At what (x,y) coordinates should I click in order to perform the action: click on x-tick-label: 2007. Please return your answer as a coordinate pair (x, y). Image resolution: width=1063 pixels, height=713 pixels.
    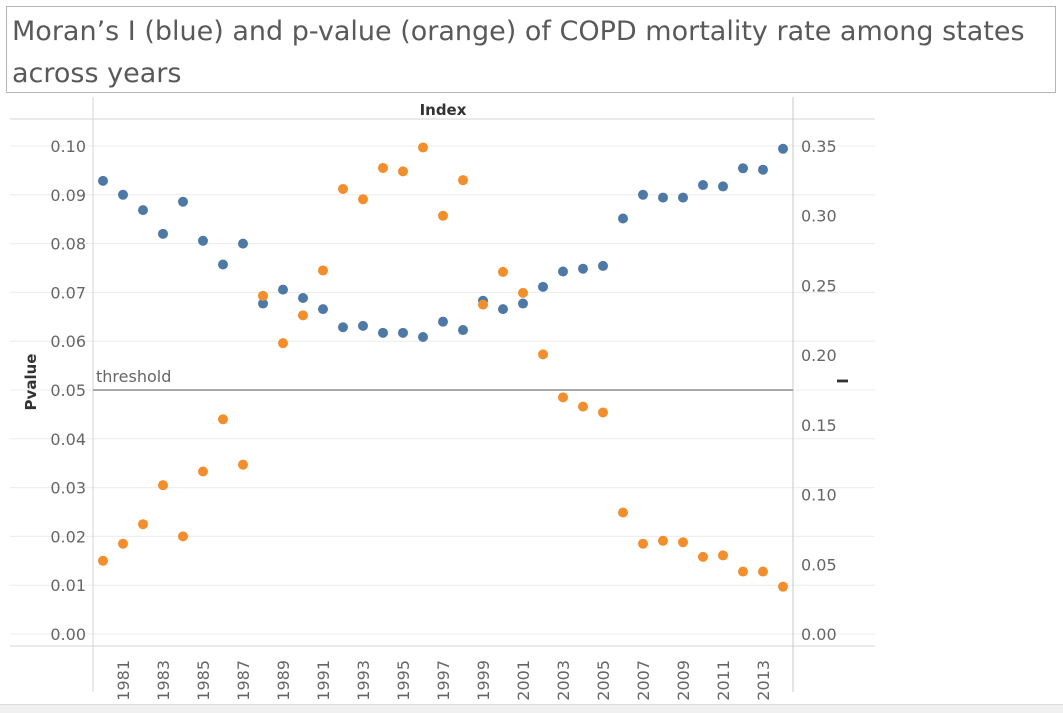
    Looking at the image, I should click on (643, 680).